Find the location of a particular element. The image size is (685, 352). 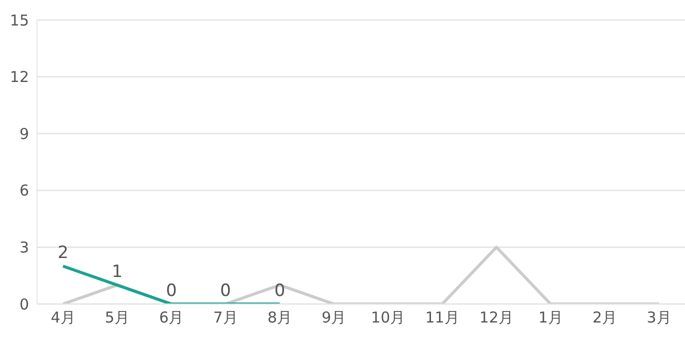

data-label: 1 is located at coordinates (117, 272).